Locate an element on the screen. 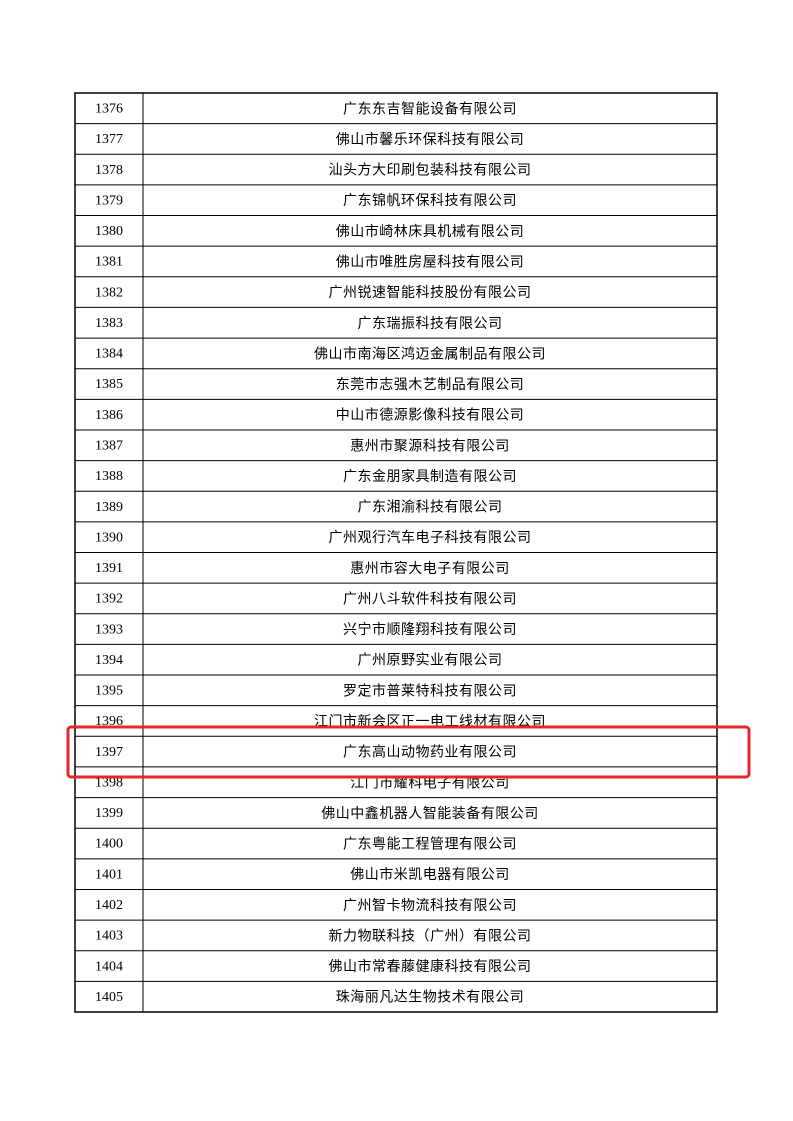 This screenshot has width=793, height=1121. row-number: 1395 is located at coordinates (109, 691).